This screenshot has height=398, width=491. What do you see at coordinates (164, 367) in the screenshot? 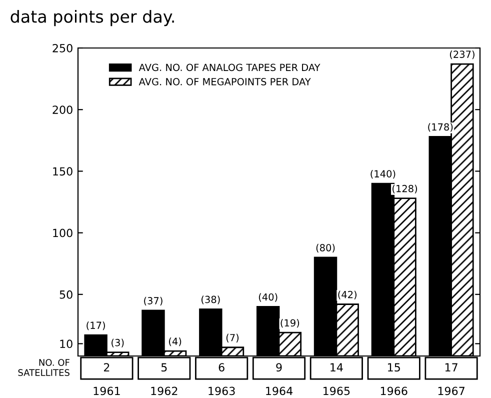
I see `text: 5` at bounding box center [164, 367].